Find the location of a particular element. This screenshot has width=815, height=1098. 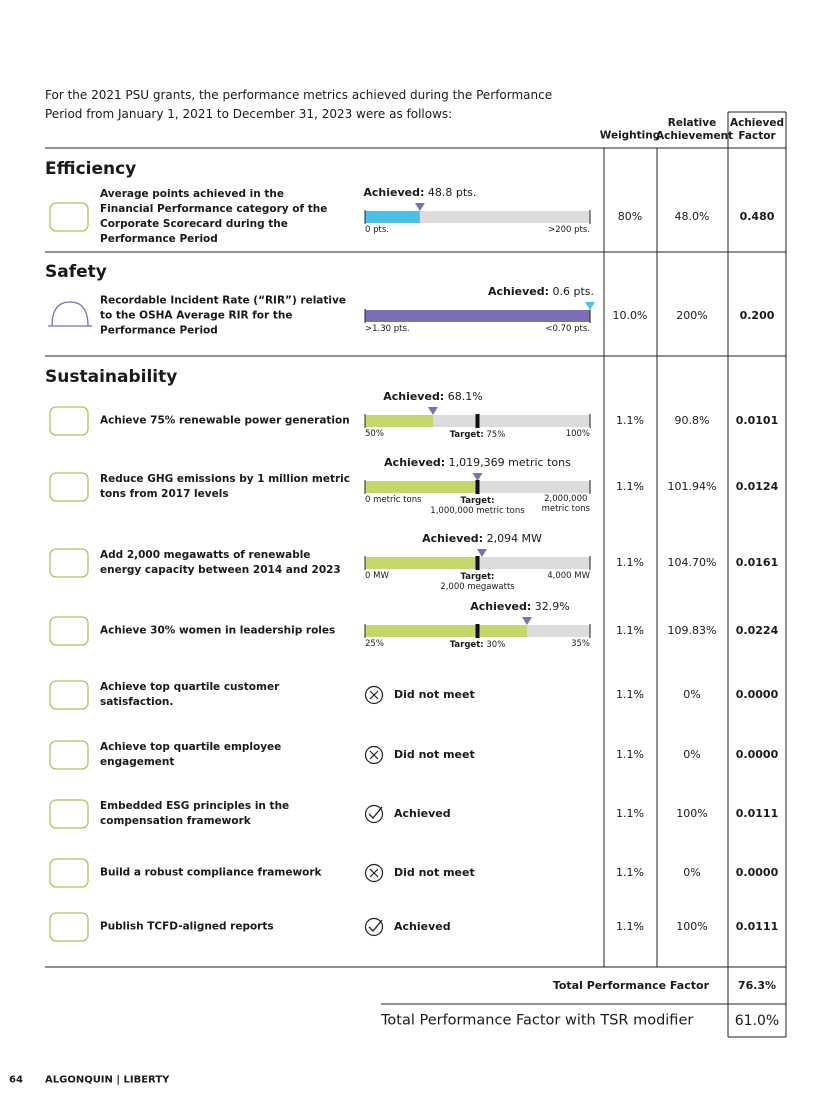

target: Target: 1,000,000 metric tons is located at coordinates (477, 506).